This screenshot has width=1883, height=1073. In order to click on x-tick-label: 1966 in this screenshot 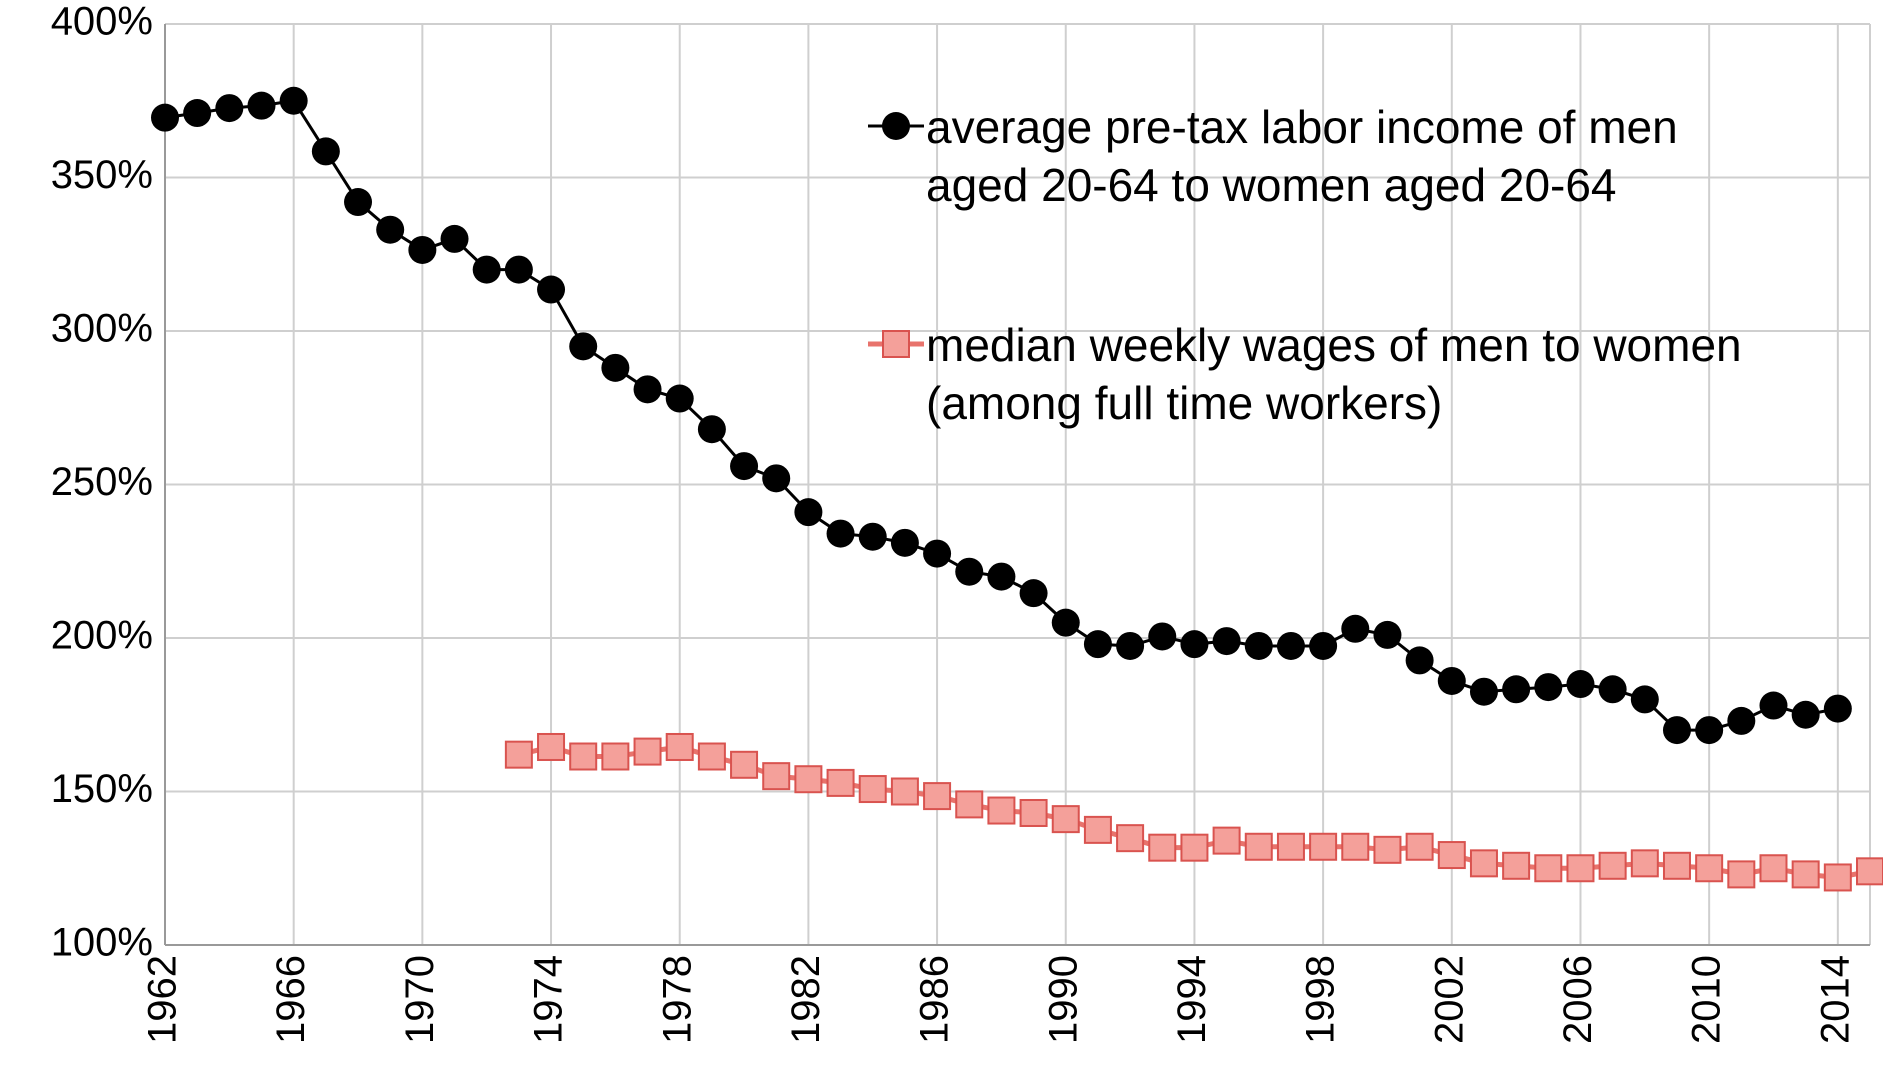, I will do `click(291, 999)`.